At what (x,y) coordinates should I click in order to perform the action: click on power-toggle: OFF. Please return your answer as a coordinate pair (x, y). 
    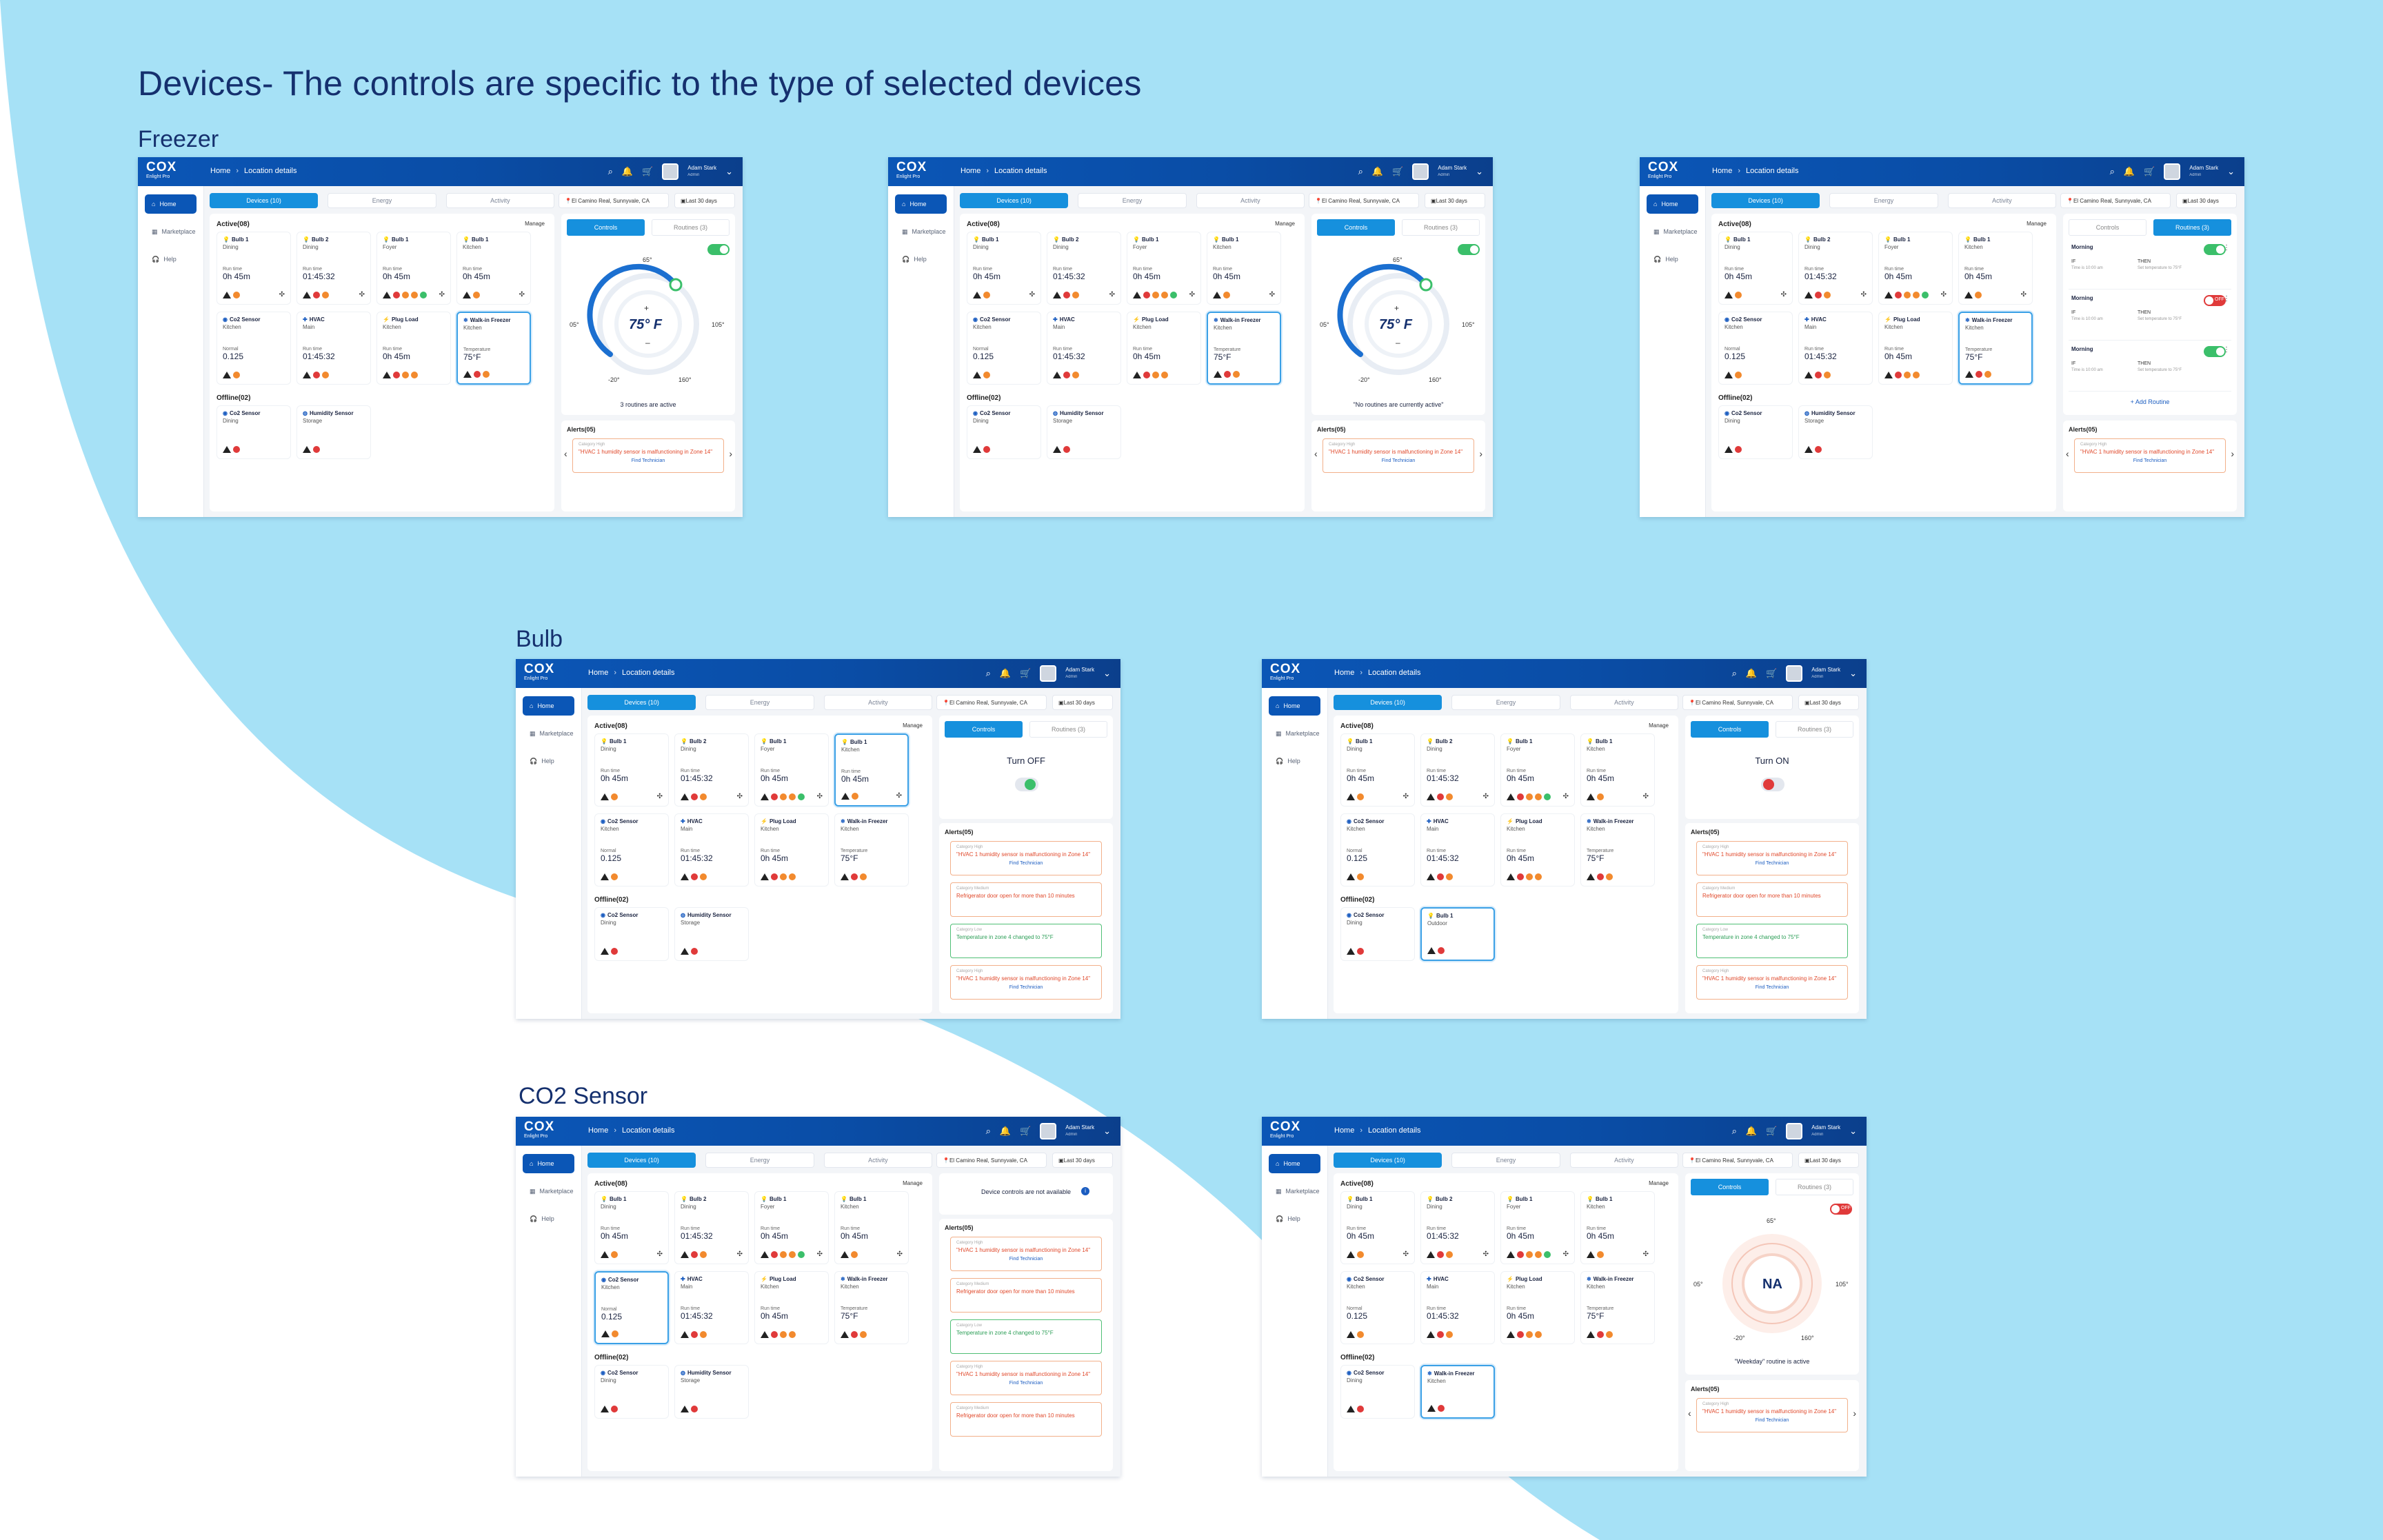
    Looking at the image, I should click on (1841, 1209).